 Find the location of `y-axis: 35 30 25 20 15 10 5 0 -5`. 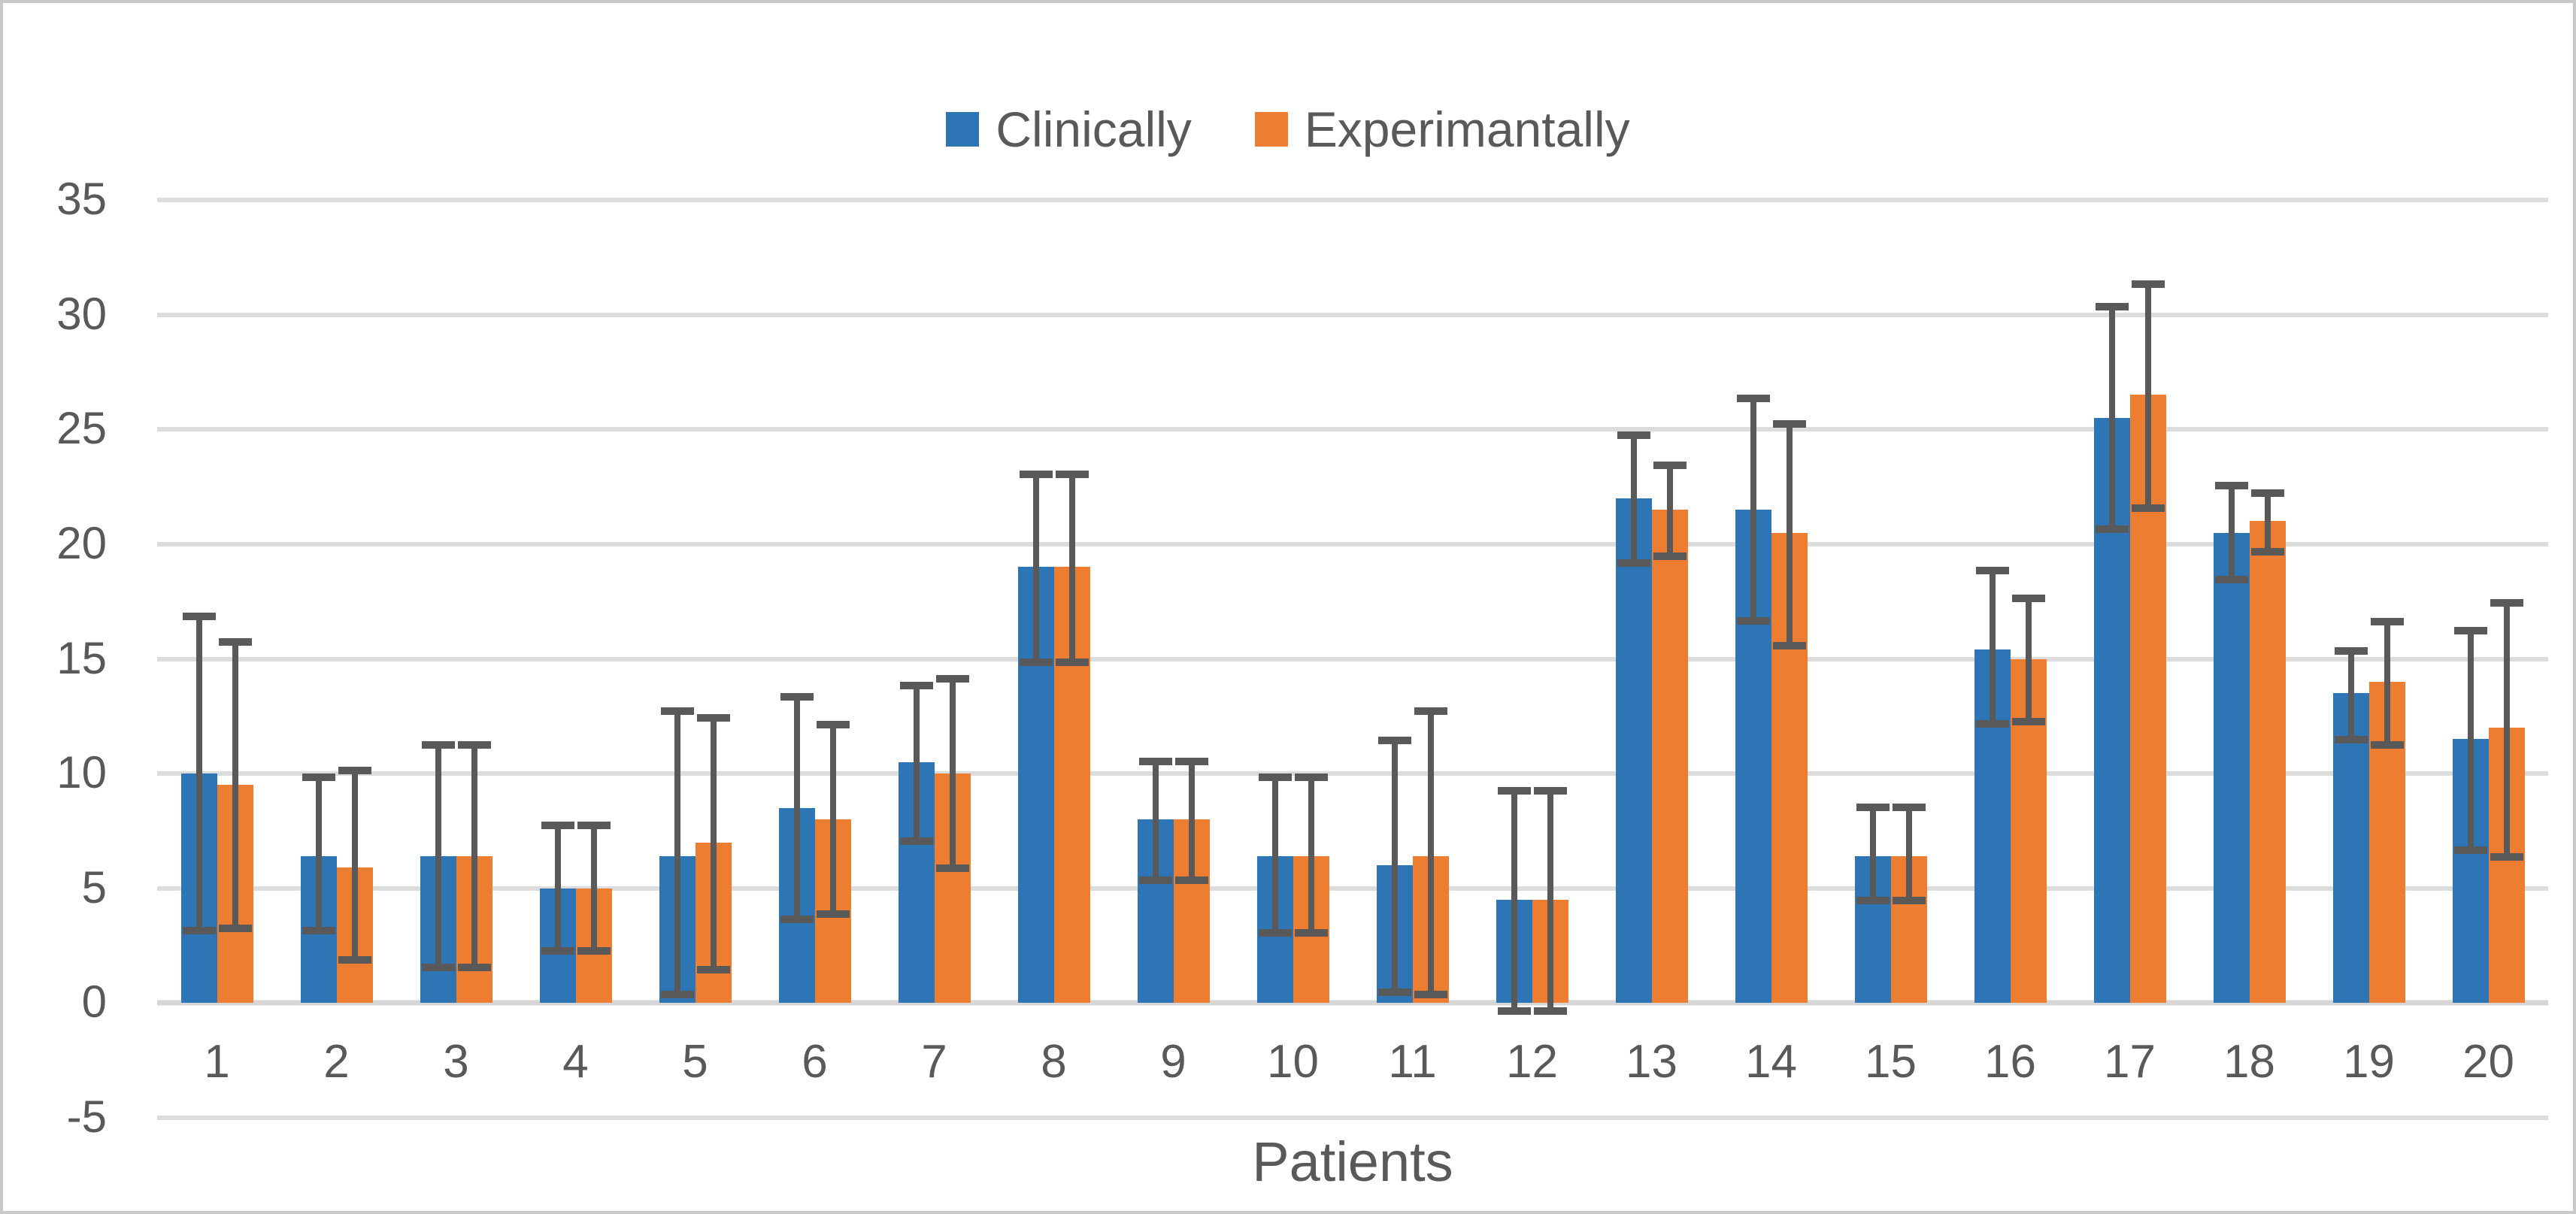

y-axis: 35 30 25 20 15 10 5 0 -5 is located at coordinates (66, 658).